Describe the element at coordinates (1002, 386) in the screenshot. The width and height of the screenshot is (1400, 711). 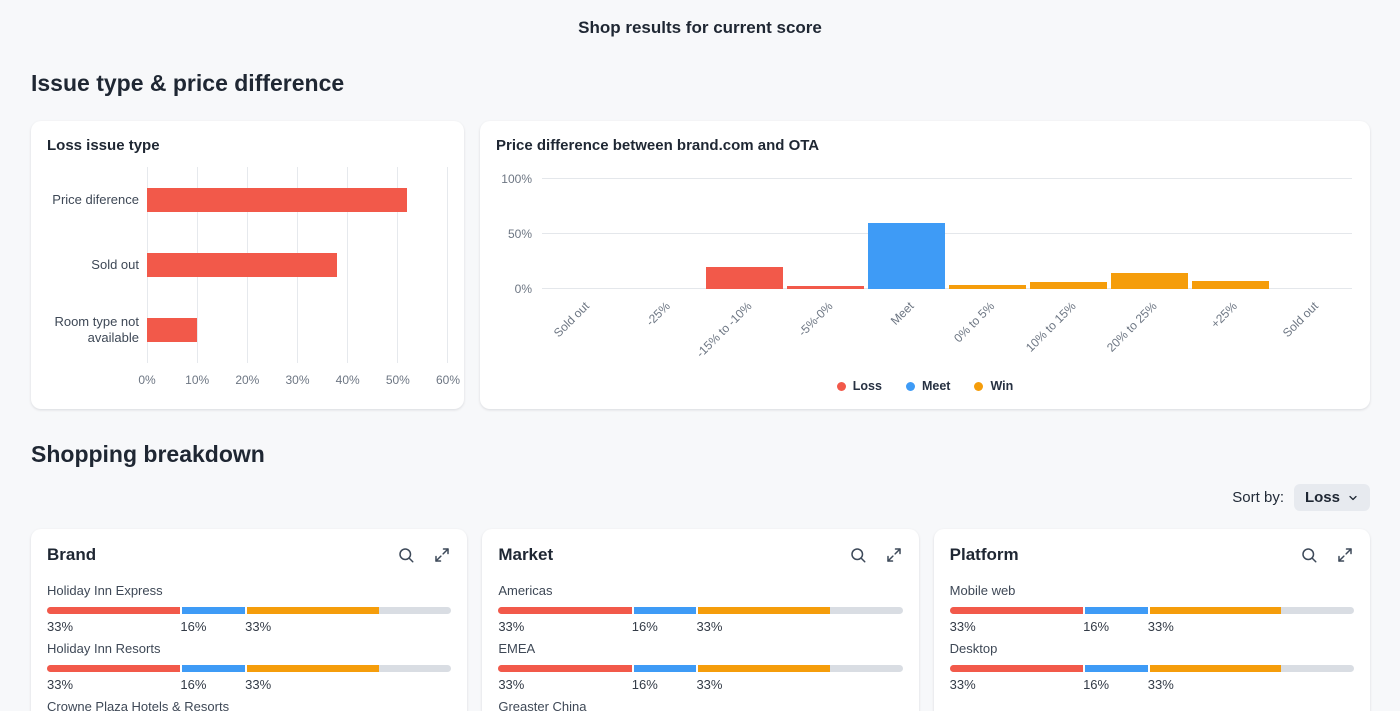
I see `legend-label: Win` at that location.